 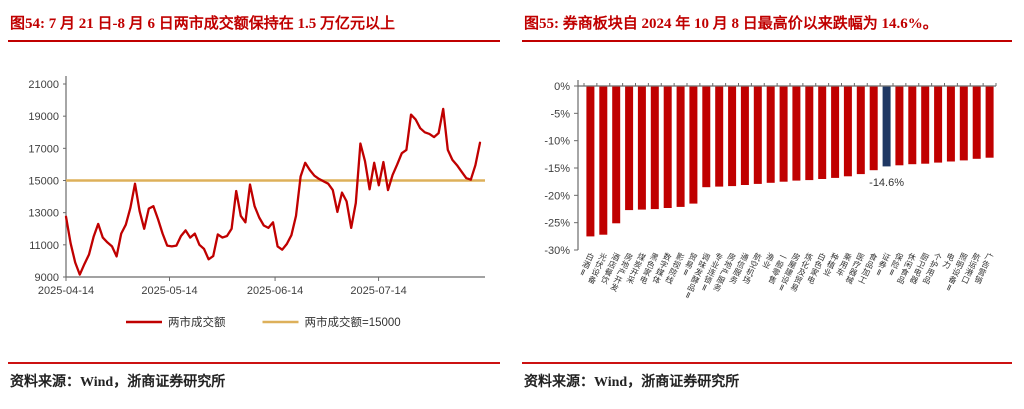 I want to click on category-label: 个护用品, so click(x=932, y=269).